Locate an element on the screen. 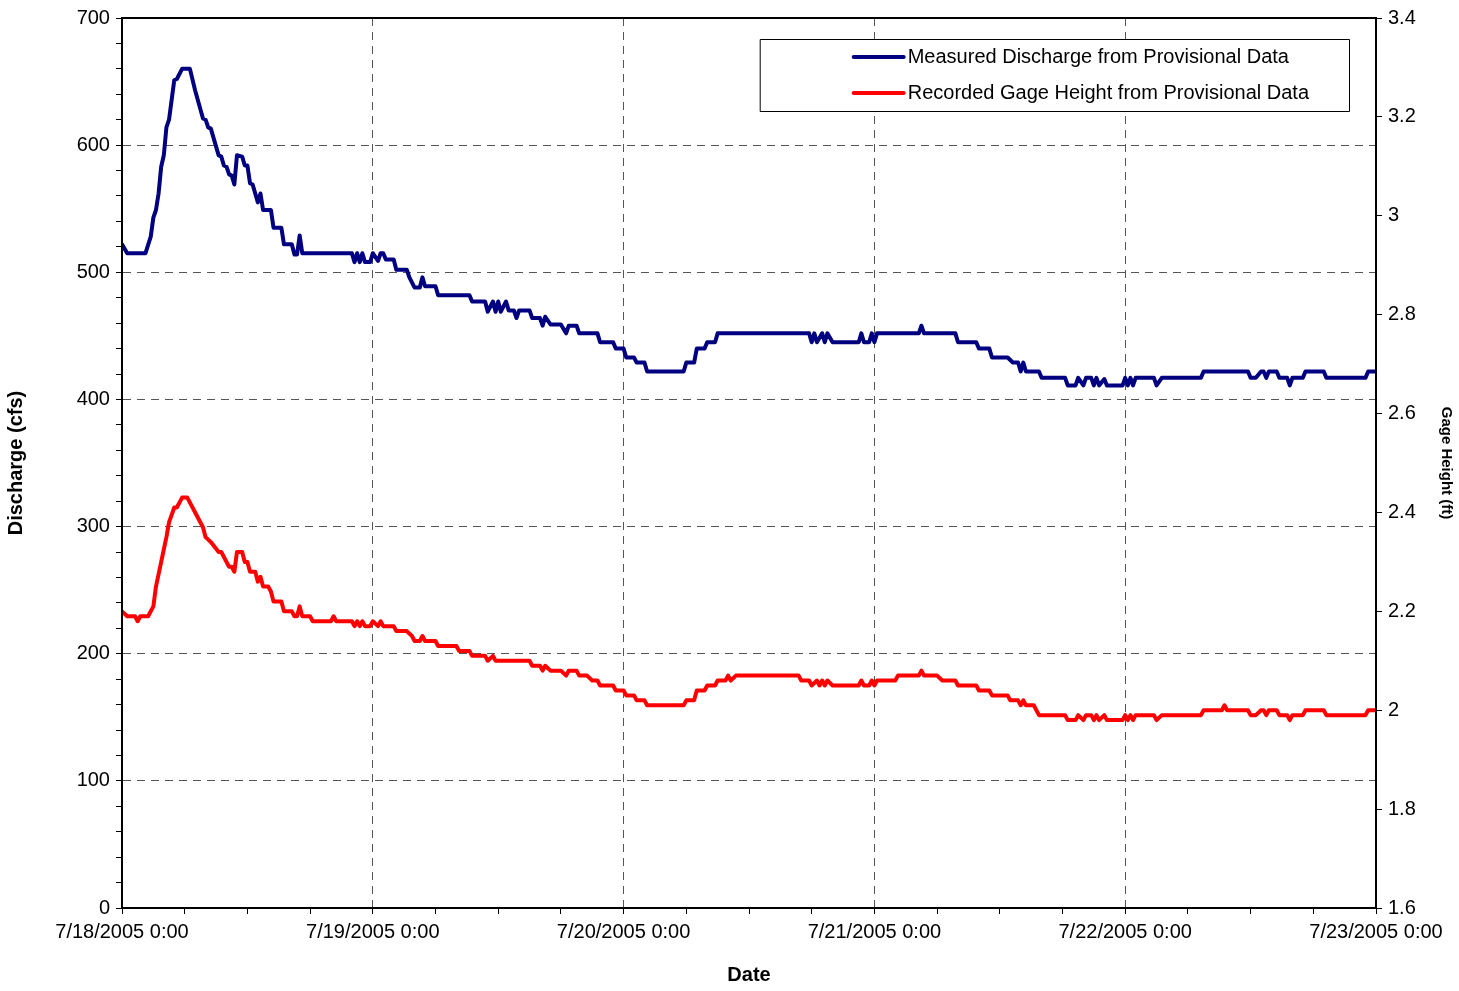  x-tick-label: 7/18/2005 0:00 is located at coordinates (122, 930).